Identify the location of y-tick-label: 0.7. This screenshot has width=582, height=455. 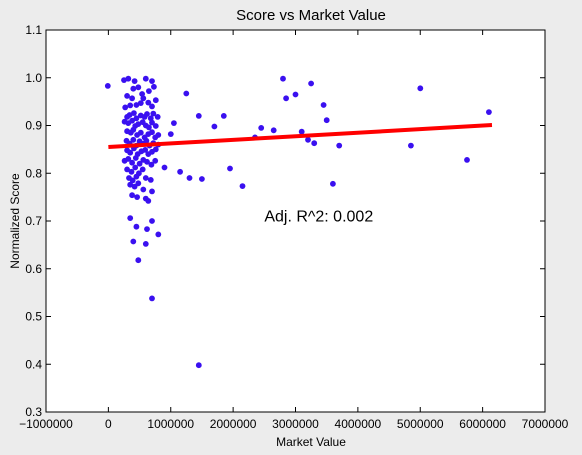
(33, 221).